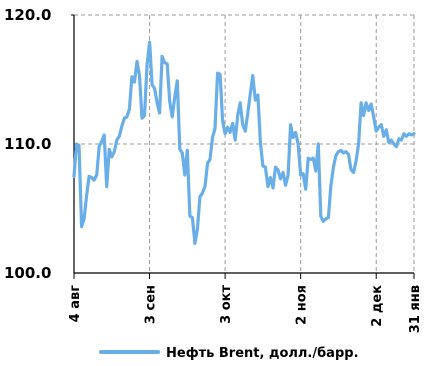 The height and width of the screenshot is (366, 425). I want to click on legend: Нефть Brent, долл./барр., so click(229, 353).